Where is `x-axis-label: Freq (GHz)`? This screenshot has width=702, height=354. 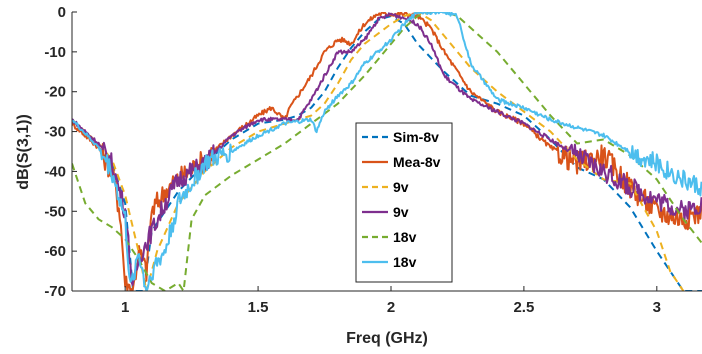
x-axis-label: Freq (GHz) is located at coordinates (387, 338).